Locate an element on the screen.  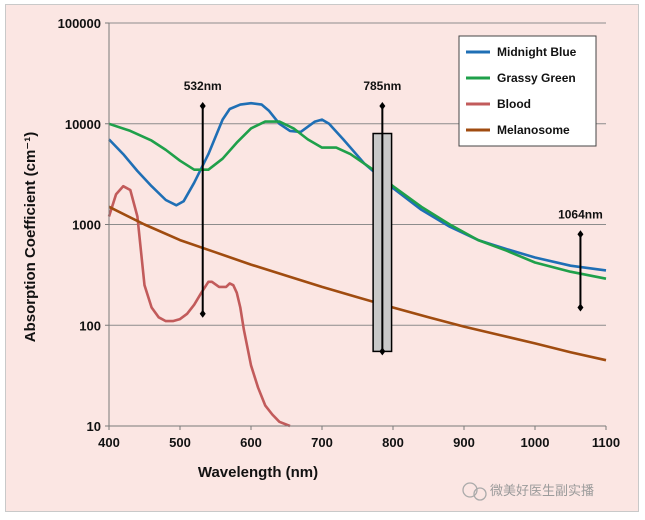
legend-label-blood: Blood is located at coordinates (514, 104).